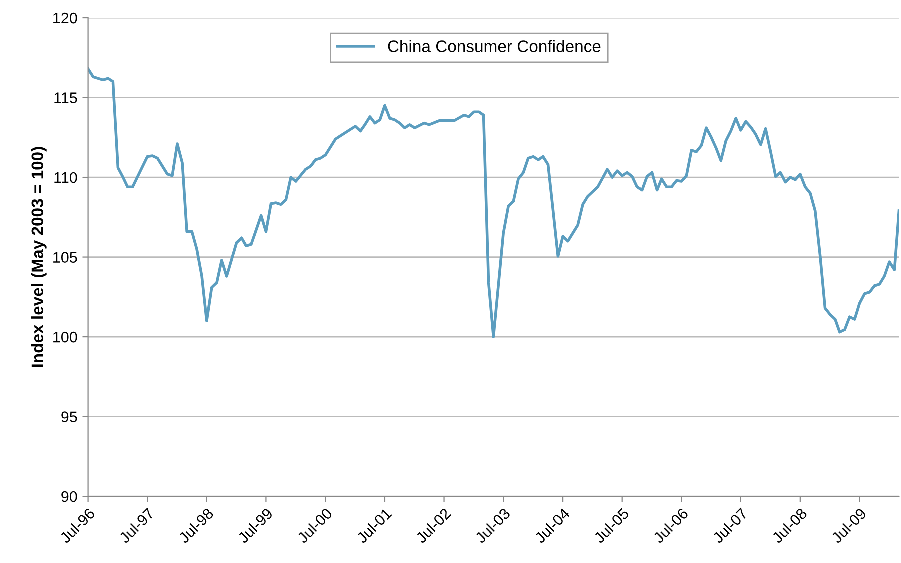  Describe the element at coordinates (494, 46) in the screenshot. I see `legend-label: China Consumer Confidence` at that location.